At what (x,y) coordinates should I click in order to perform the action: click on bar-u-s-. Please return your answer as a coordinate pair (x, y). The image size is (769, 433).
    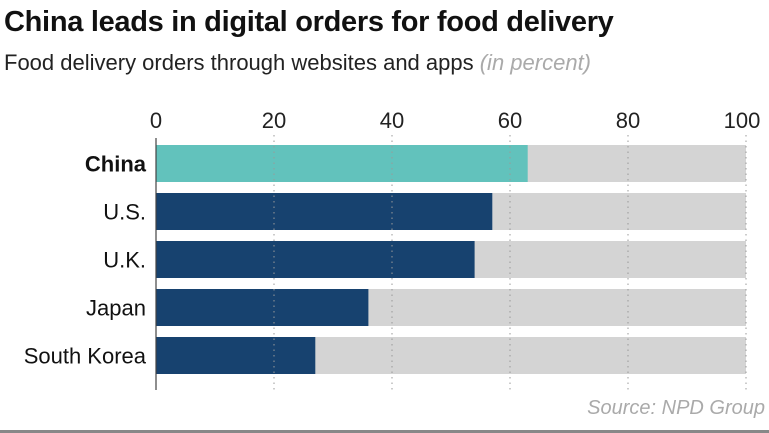
    Looking at the image, I should click on (324, 211).